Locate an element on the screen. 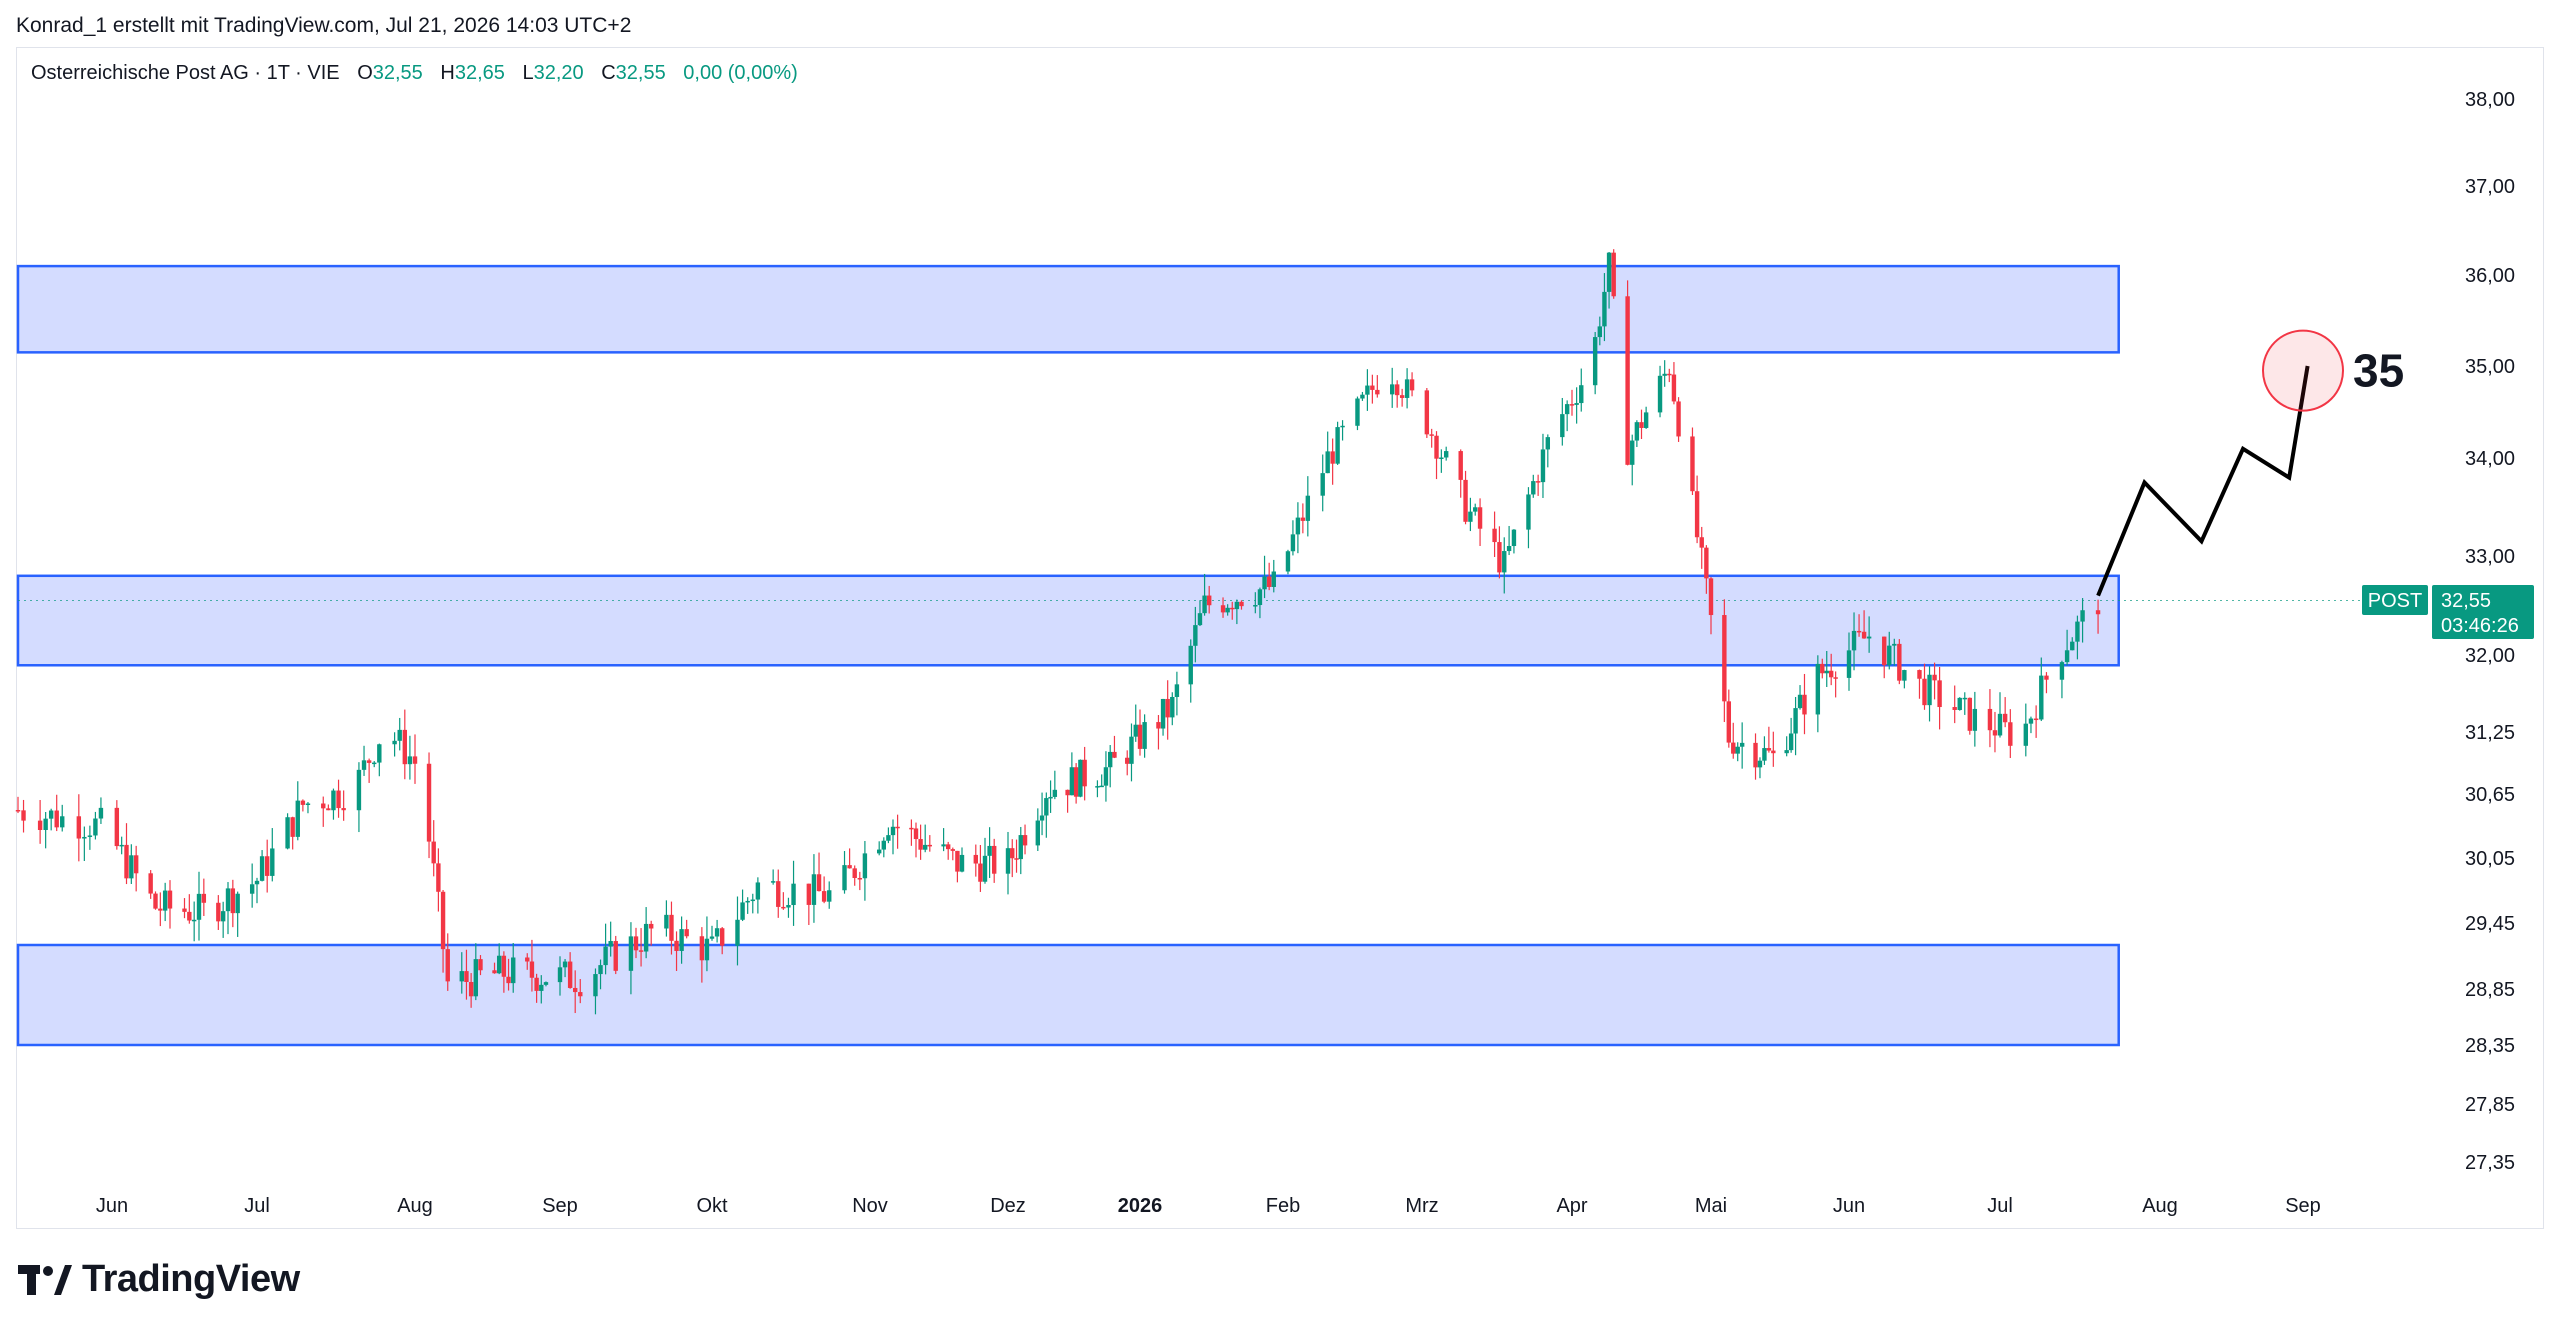 This screenshot has height=1335, width=2560. time-tick-label: Jul is located at coordinates (2000, 1206).